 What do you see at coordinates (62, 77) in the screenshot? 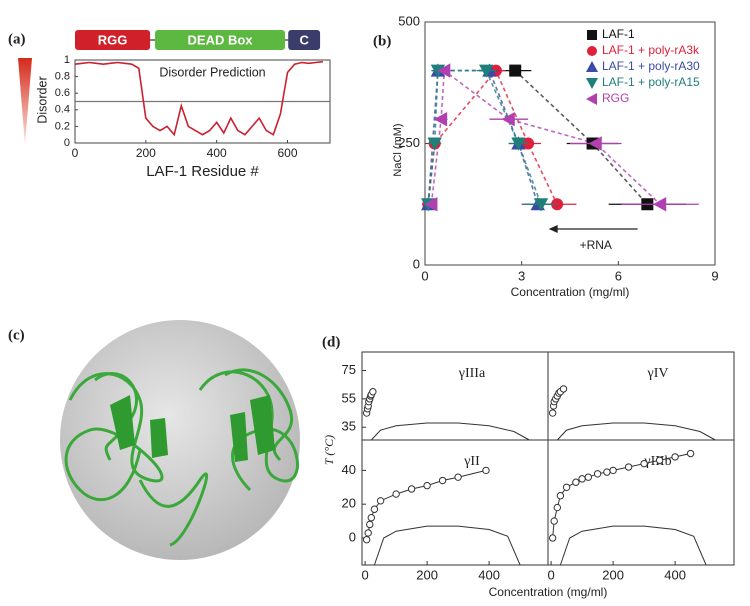
I see `y-tick-label: 0.8` at bounding box center [62, 77].